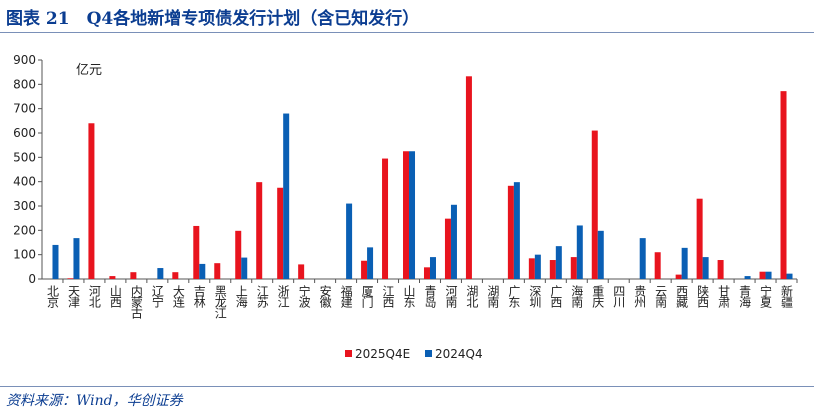 The image size is (814, 415). What do you see at coordinates (157, 296) in the screenshot?
I see `x-tick-label: 辽宁` at bounding box center [157, 296].